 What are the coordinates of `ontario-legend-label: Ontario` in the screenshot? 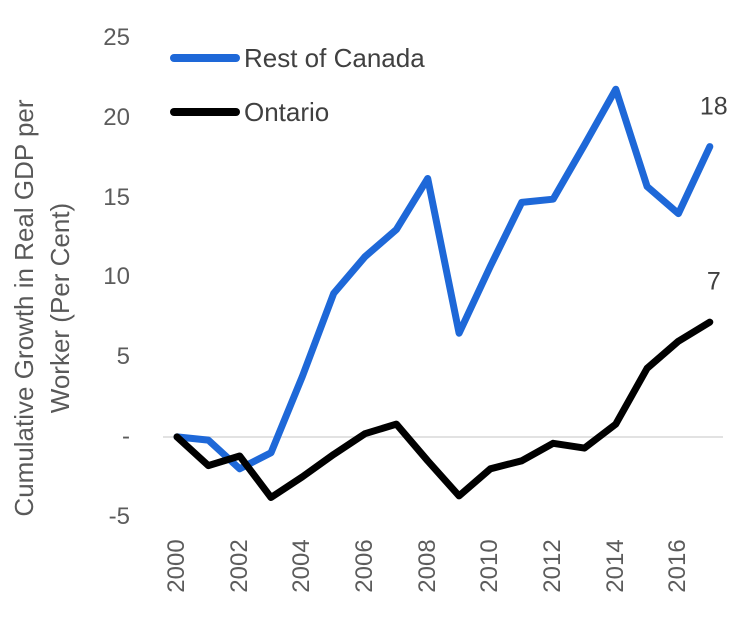 It's located at (287, 111).